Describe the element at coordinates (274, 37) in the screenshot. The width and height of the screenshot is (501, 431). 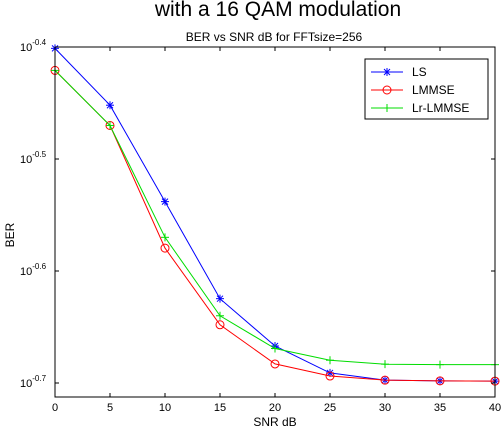
I see `chart-title: BER vs SNR dB for FFTsize=256` at that location.